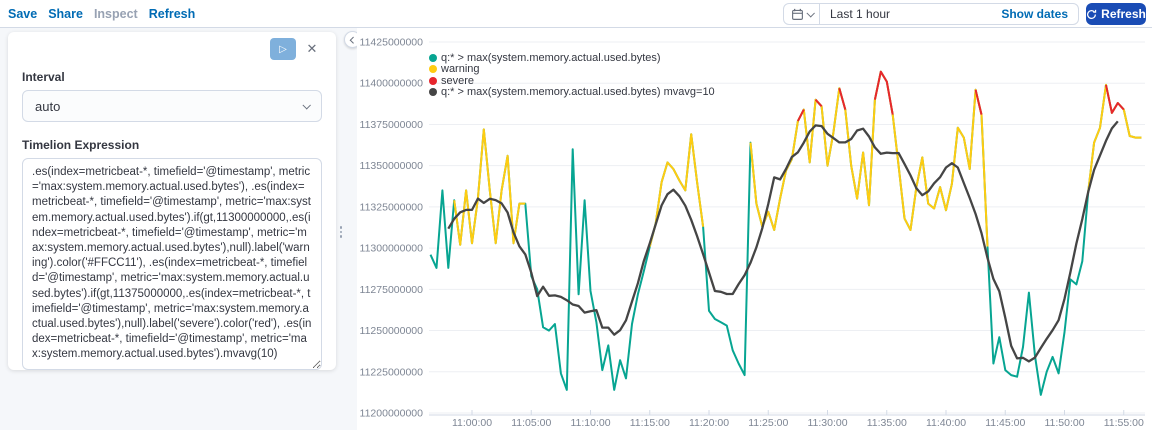 The height and width of the screenshot is (430, 1152). Describe the element at coordinates (23, 14) in the screenshot. I see `save-button: Save` at that location.